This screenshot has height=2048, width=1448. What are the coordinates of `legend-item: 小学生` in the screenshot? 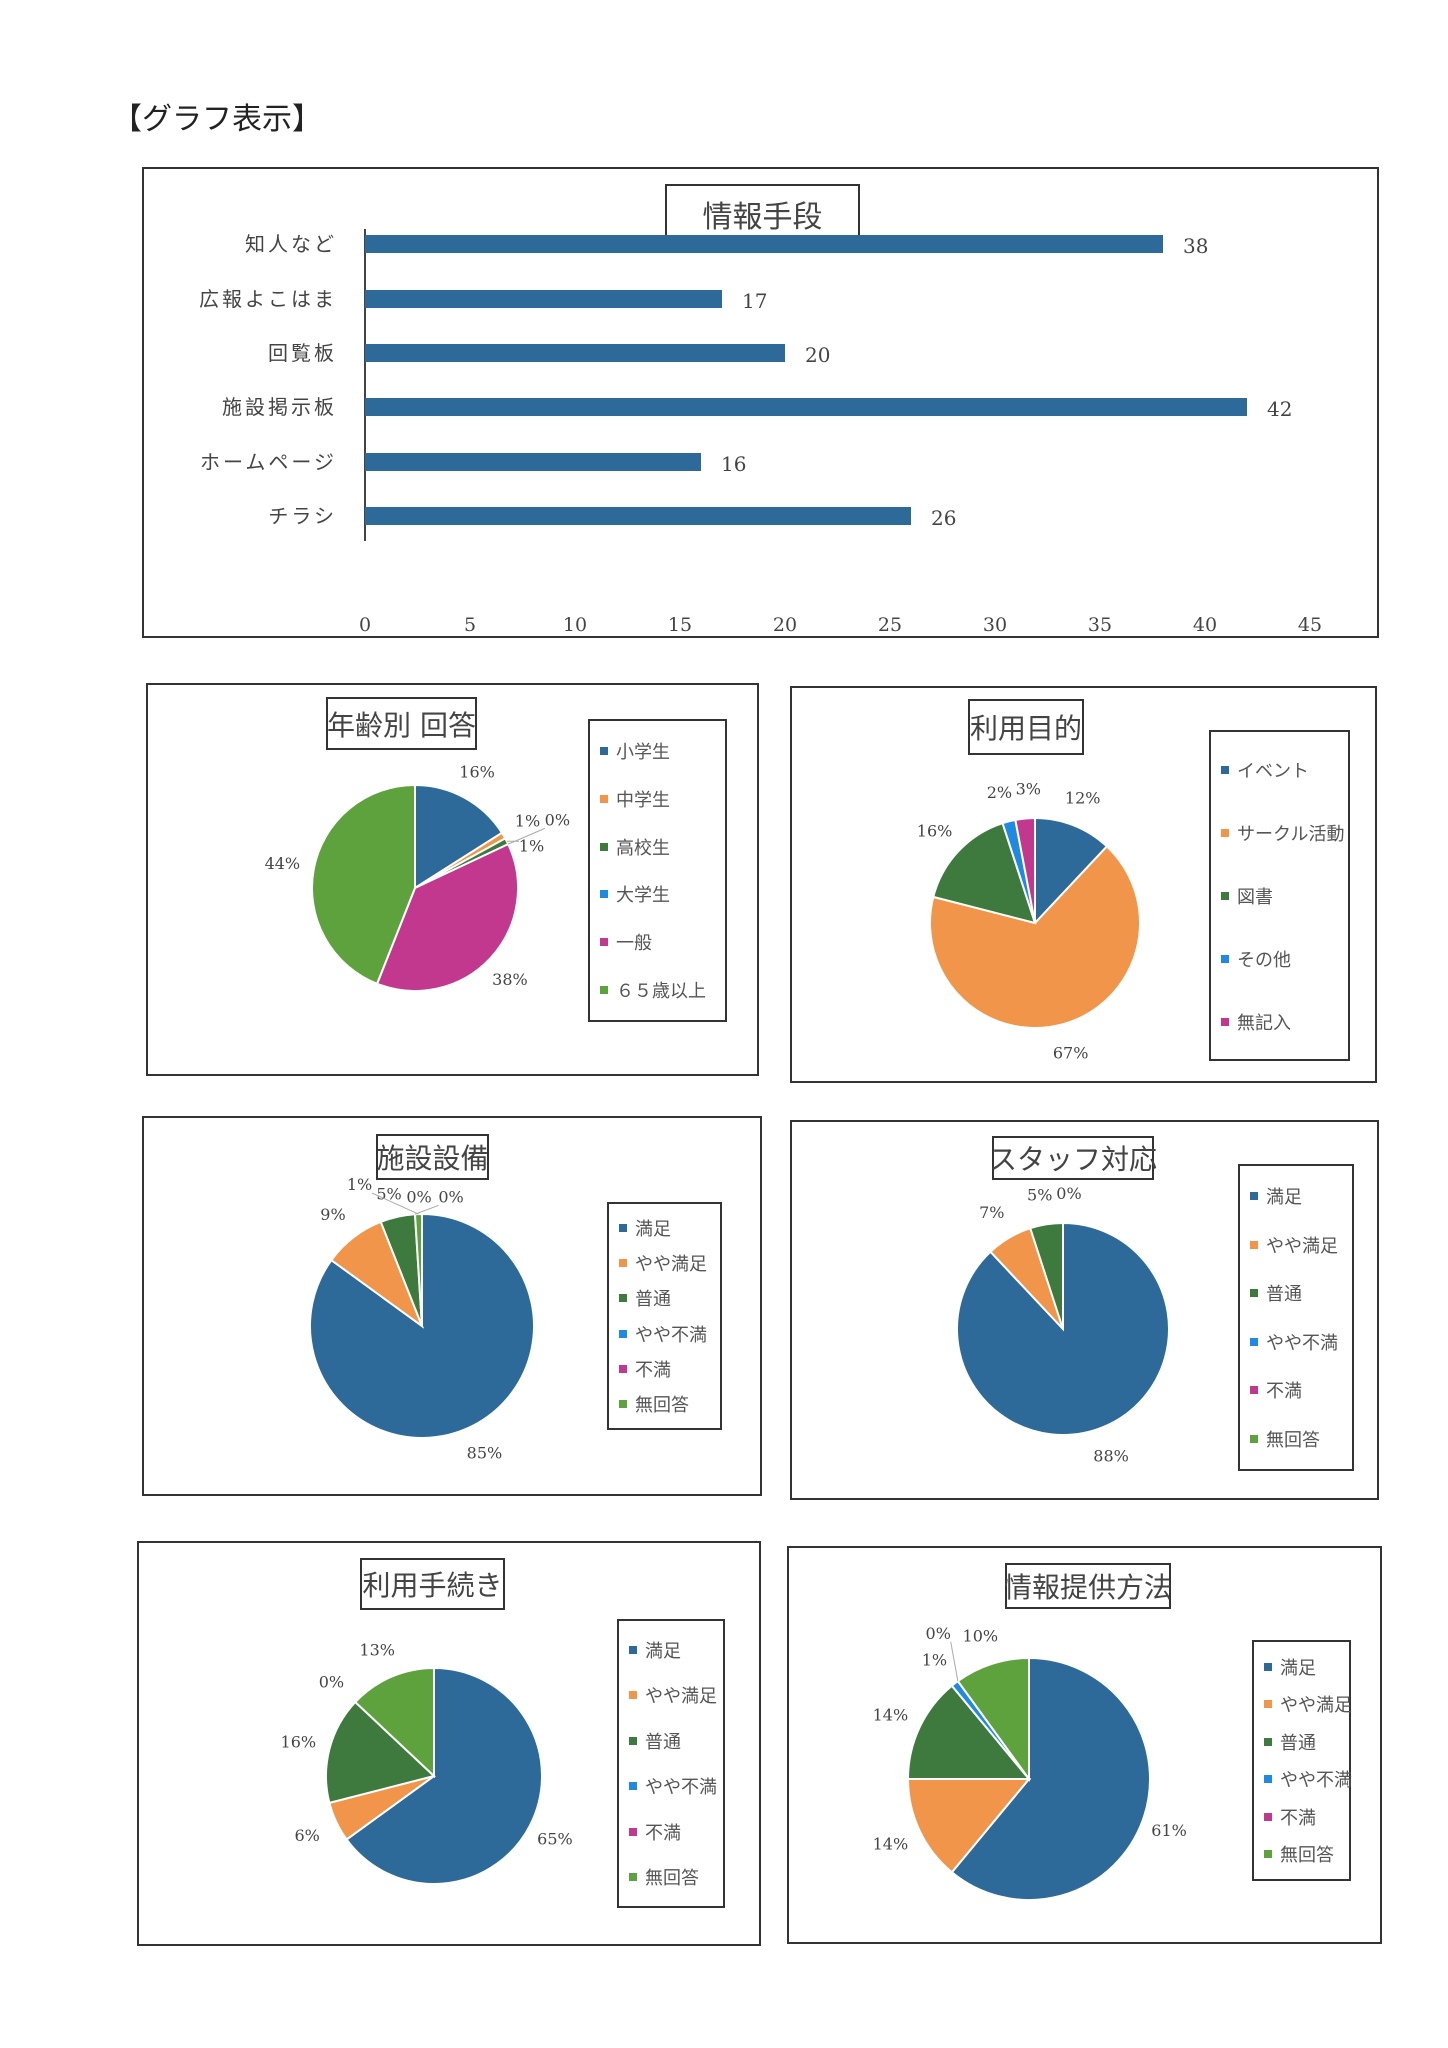 It's located at (657, 751).